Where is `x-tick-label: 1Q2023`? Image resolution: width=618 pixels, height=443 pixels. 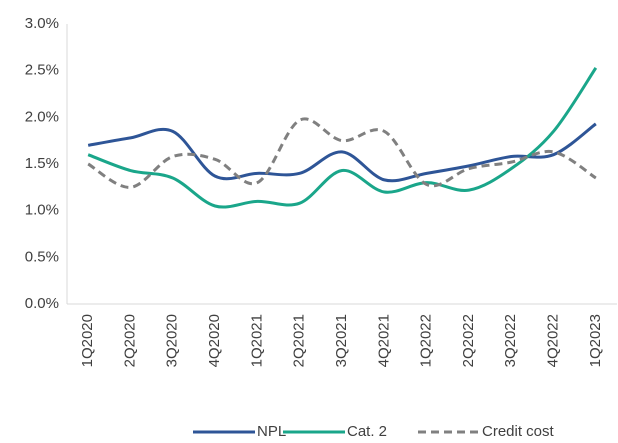
x-tick-label: 1Q2023 is located at coordinates (595, 340).